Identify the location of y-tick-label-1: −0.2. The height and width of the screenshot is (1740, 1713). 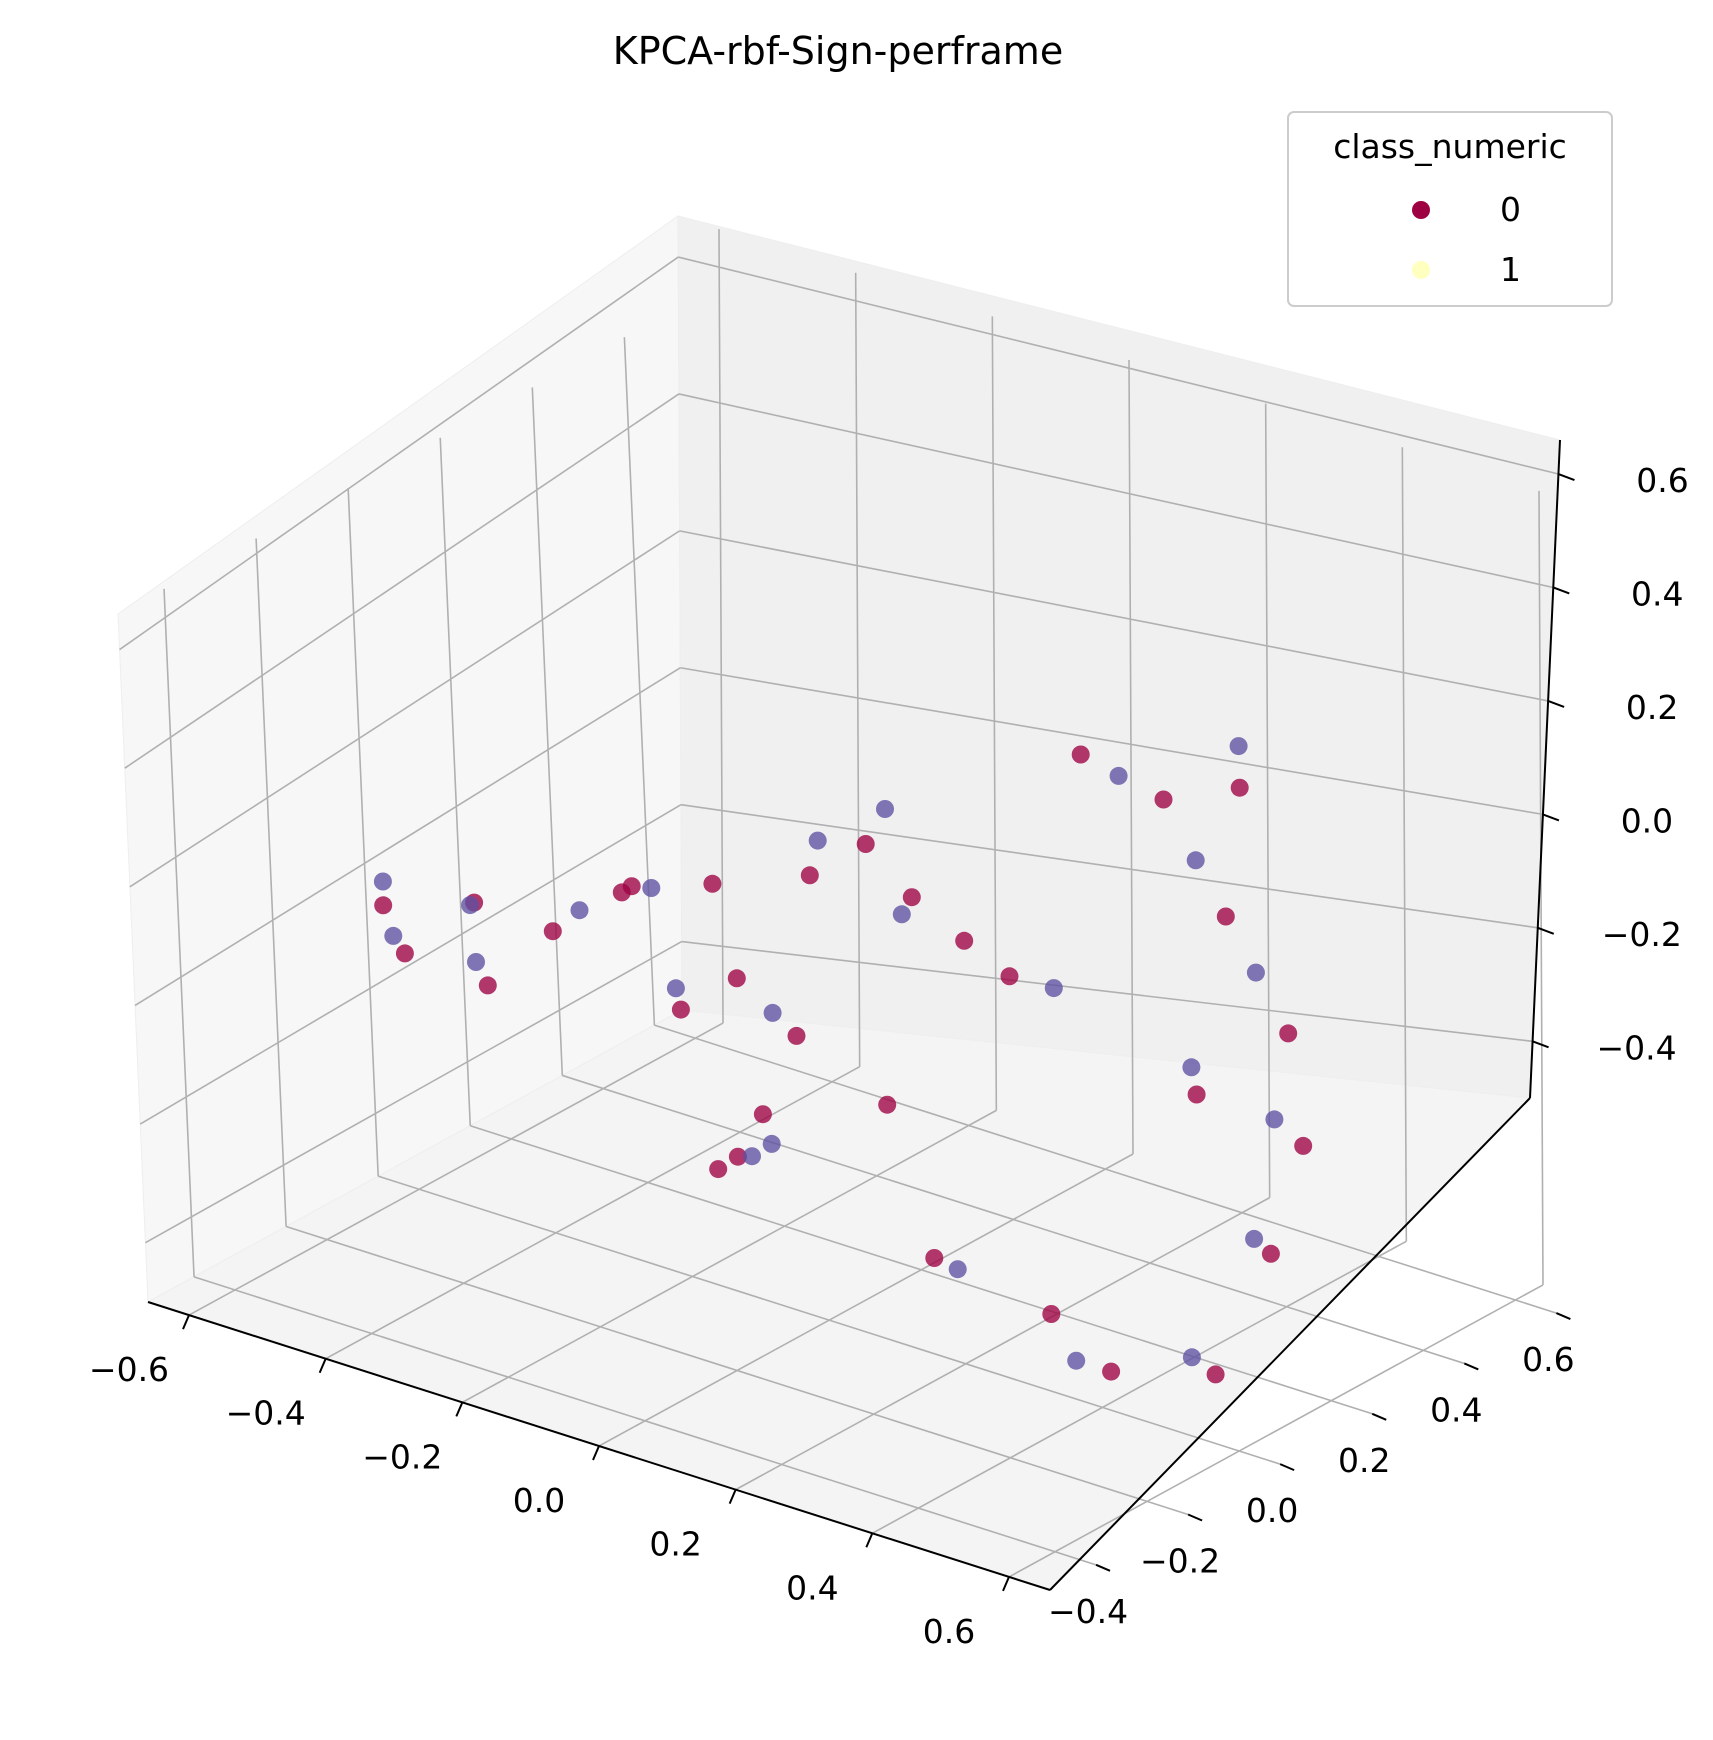
(1180, 1560).